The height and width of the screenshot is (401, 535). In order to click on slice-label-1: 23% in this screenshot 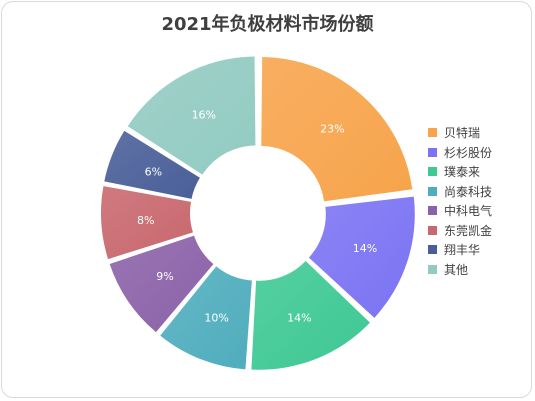, I will do `click(332, 129)`.